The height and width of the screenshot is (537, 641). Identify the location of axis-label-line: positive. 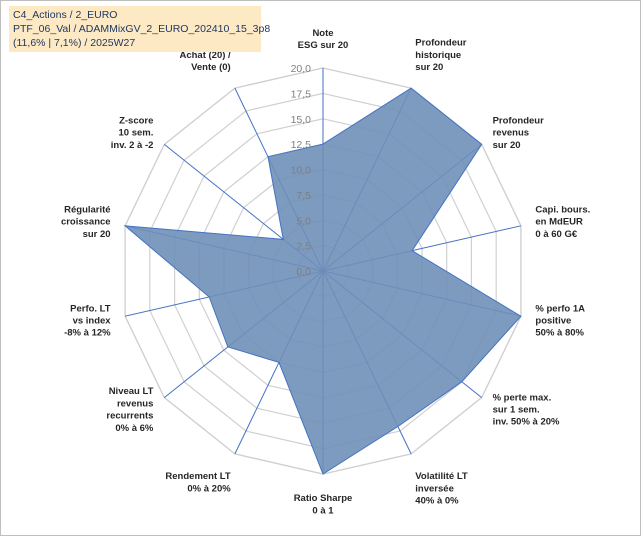
(553, 321).